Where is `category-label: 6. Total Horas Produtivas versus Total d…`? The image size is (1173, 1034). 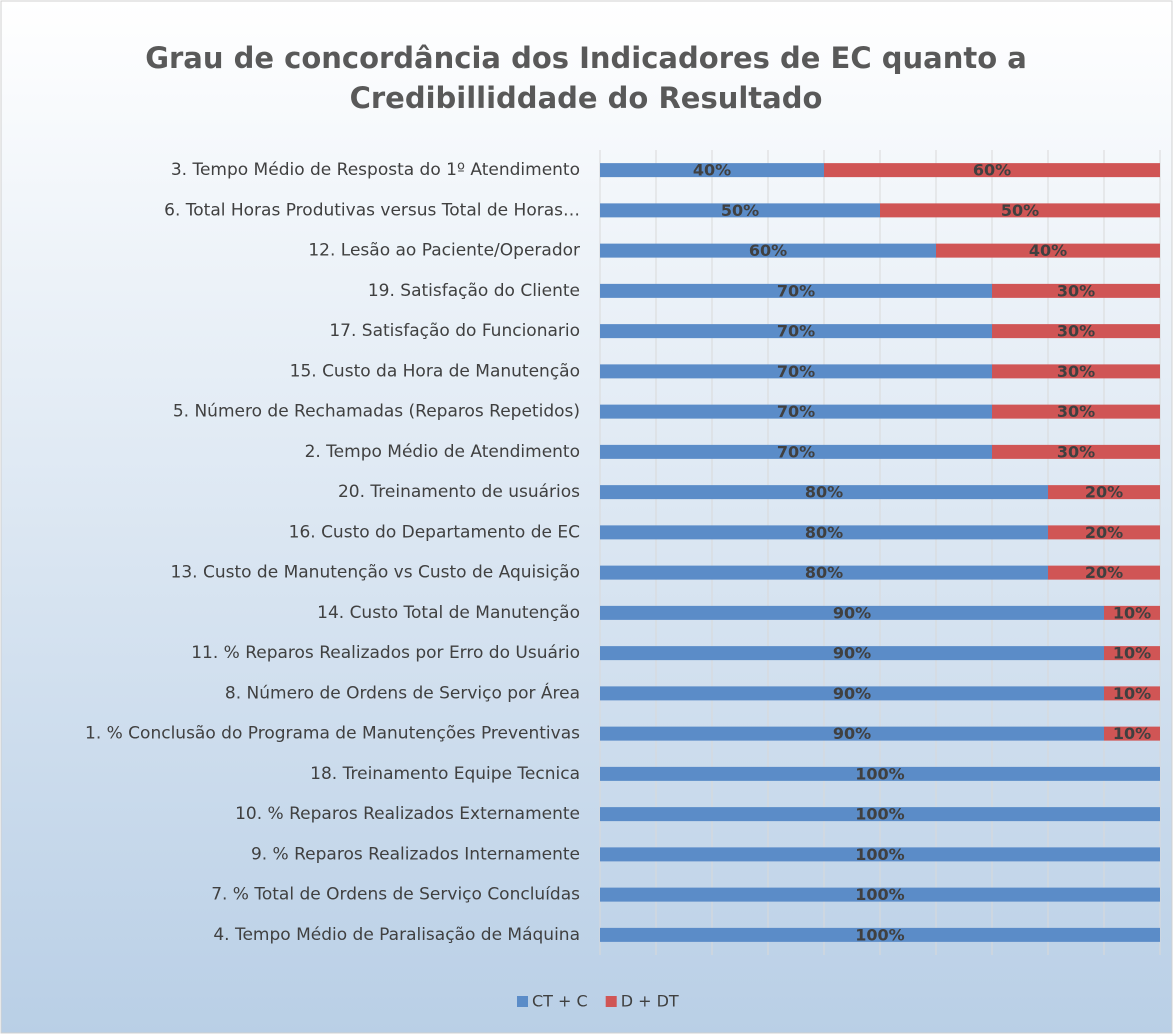 category-label: 6. Total Horas Produtivas versus Total d… is located at coordinates (372, 210).